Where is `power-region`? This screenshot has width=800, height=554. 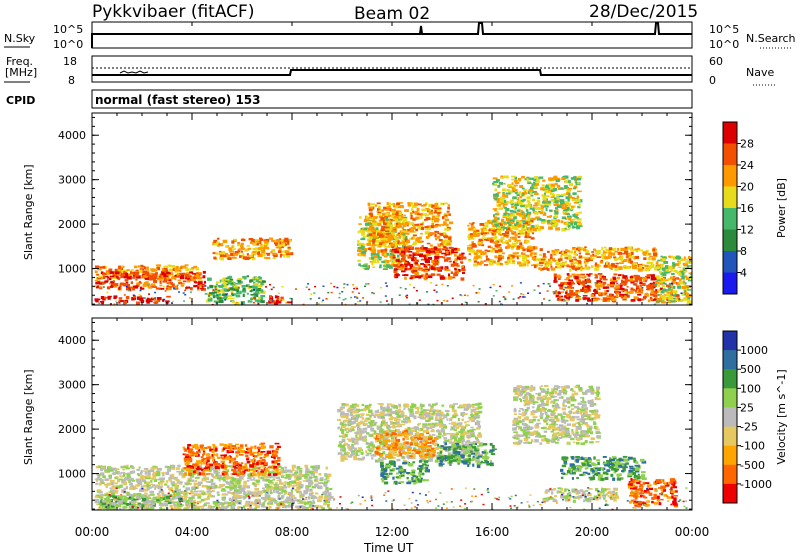
power-region is located at coordinates (132, 300).